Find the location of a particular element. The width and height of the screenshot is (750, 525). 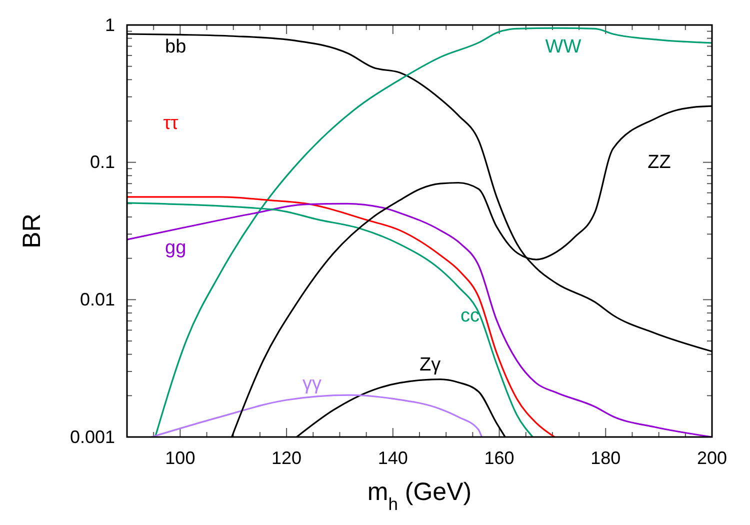

x-tick-label: 140 is located at coordinates (393, 458).